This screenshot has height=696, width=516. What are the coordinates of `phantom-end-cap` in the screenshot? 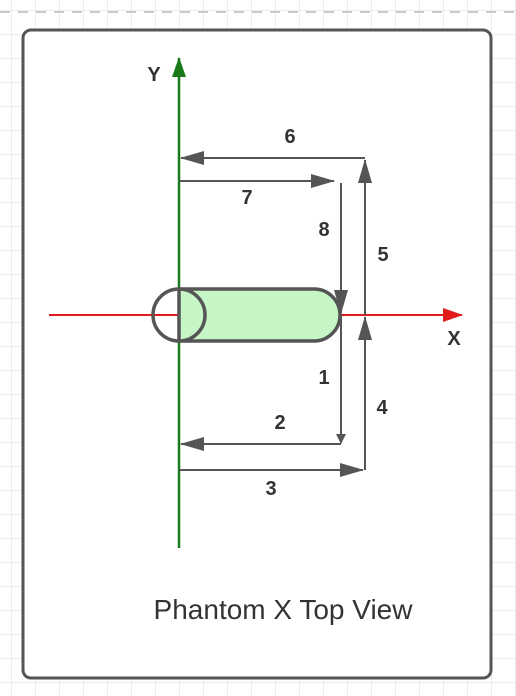 It's located at (179, 315).